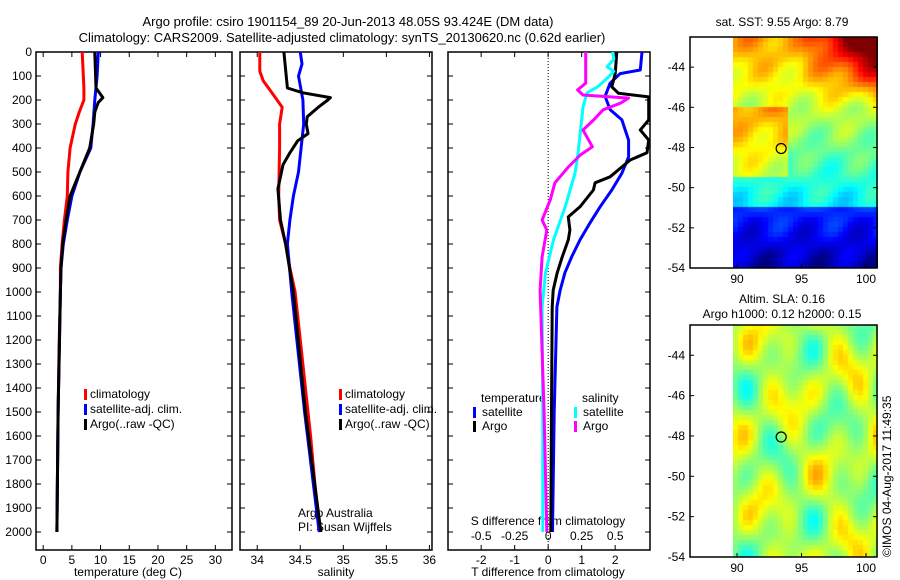 This screenshot has height=580, width=900. I want to click on depth-tick-label: 700, so click(22, 220).